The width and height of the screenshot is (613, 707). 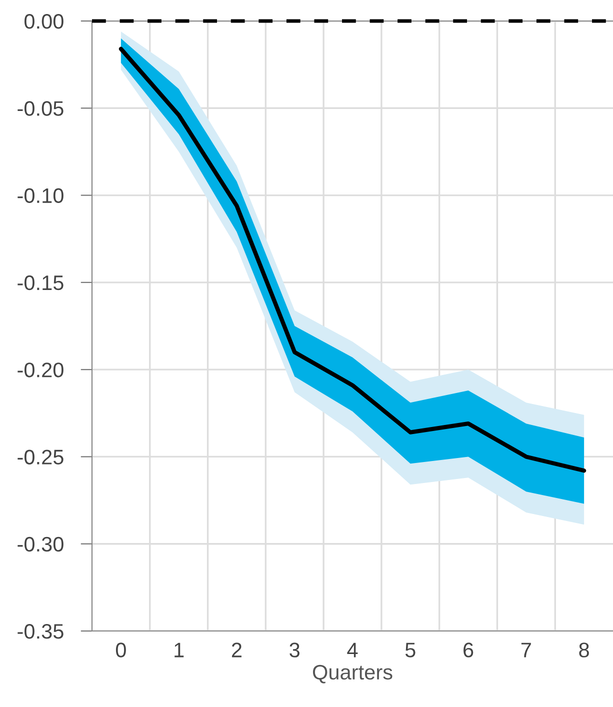 What do you see at coordinates (41, 544) in the screenshot?
I see `y-tick-label: -0.30` at bounding box center [41, 544].